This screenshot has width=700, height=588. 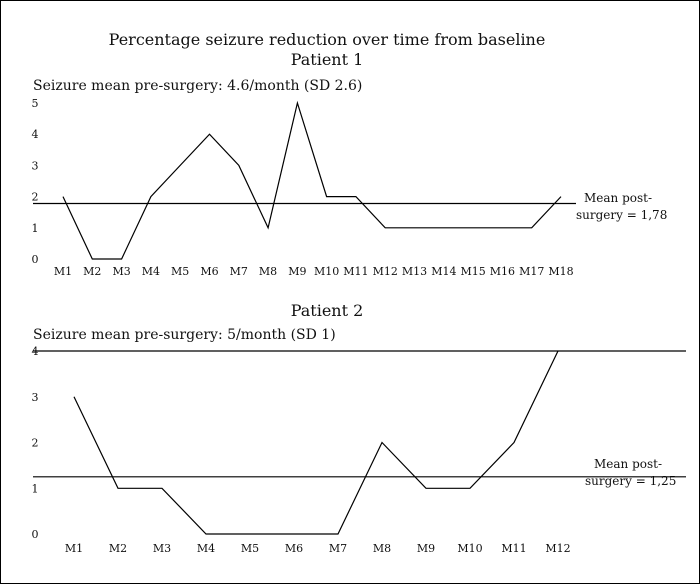 I want to click on patient-2-y-tick-label: 3, so click(x=35, y=397).